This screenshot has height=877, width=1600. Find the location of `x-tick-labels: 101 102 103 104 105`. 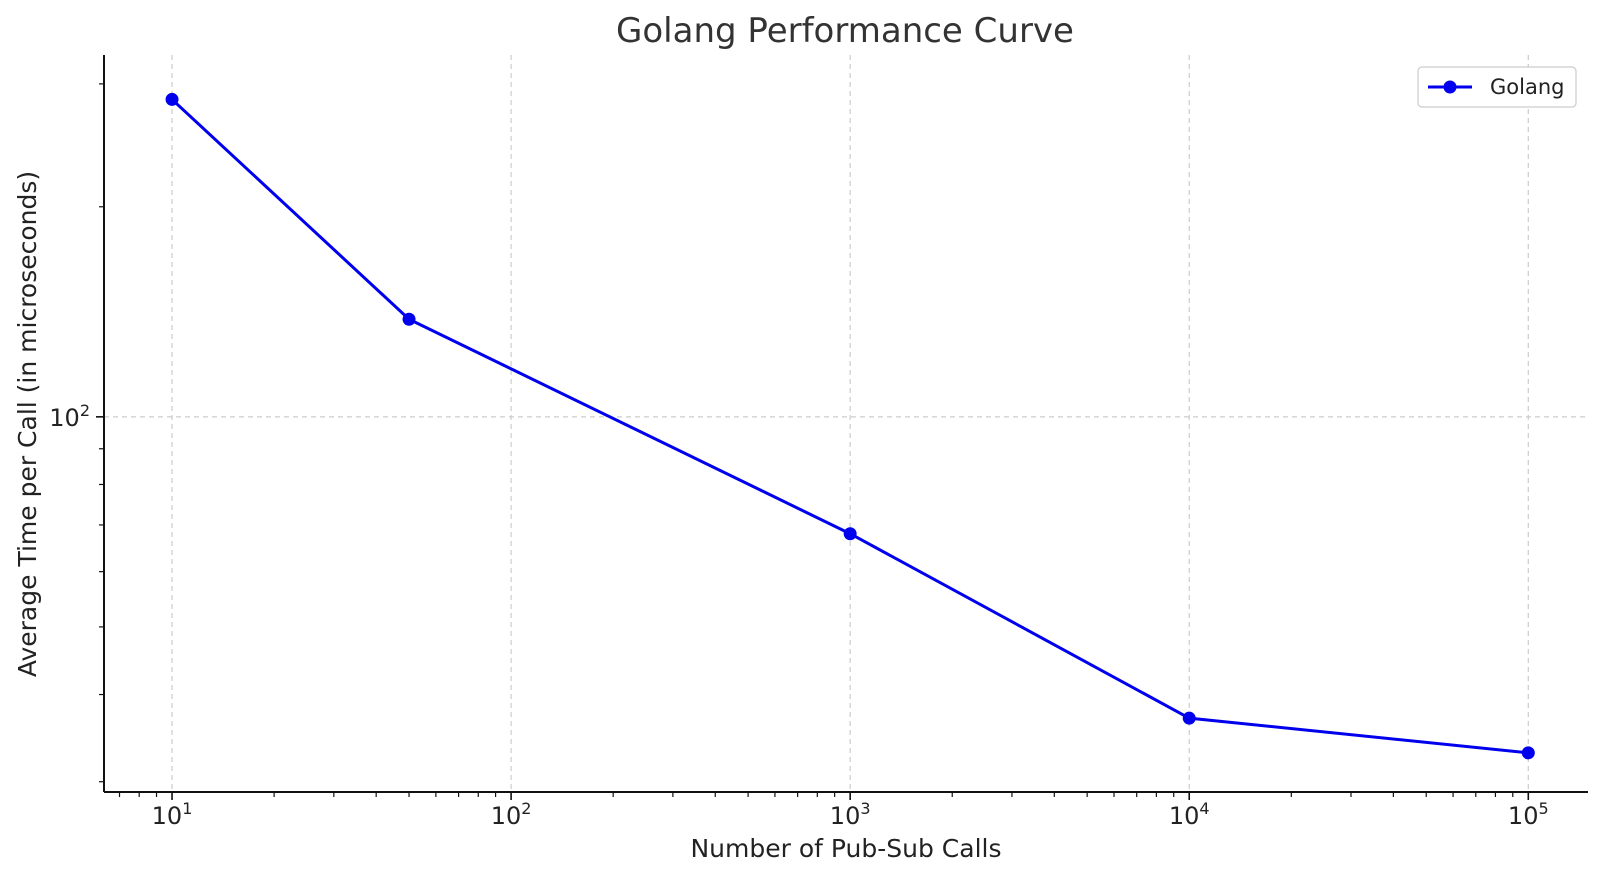

x-tick-labels: 101 102 103 104 105 is located at coordinates (850, 814).